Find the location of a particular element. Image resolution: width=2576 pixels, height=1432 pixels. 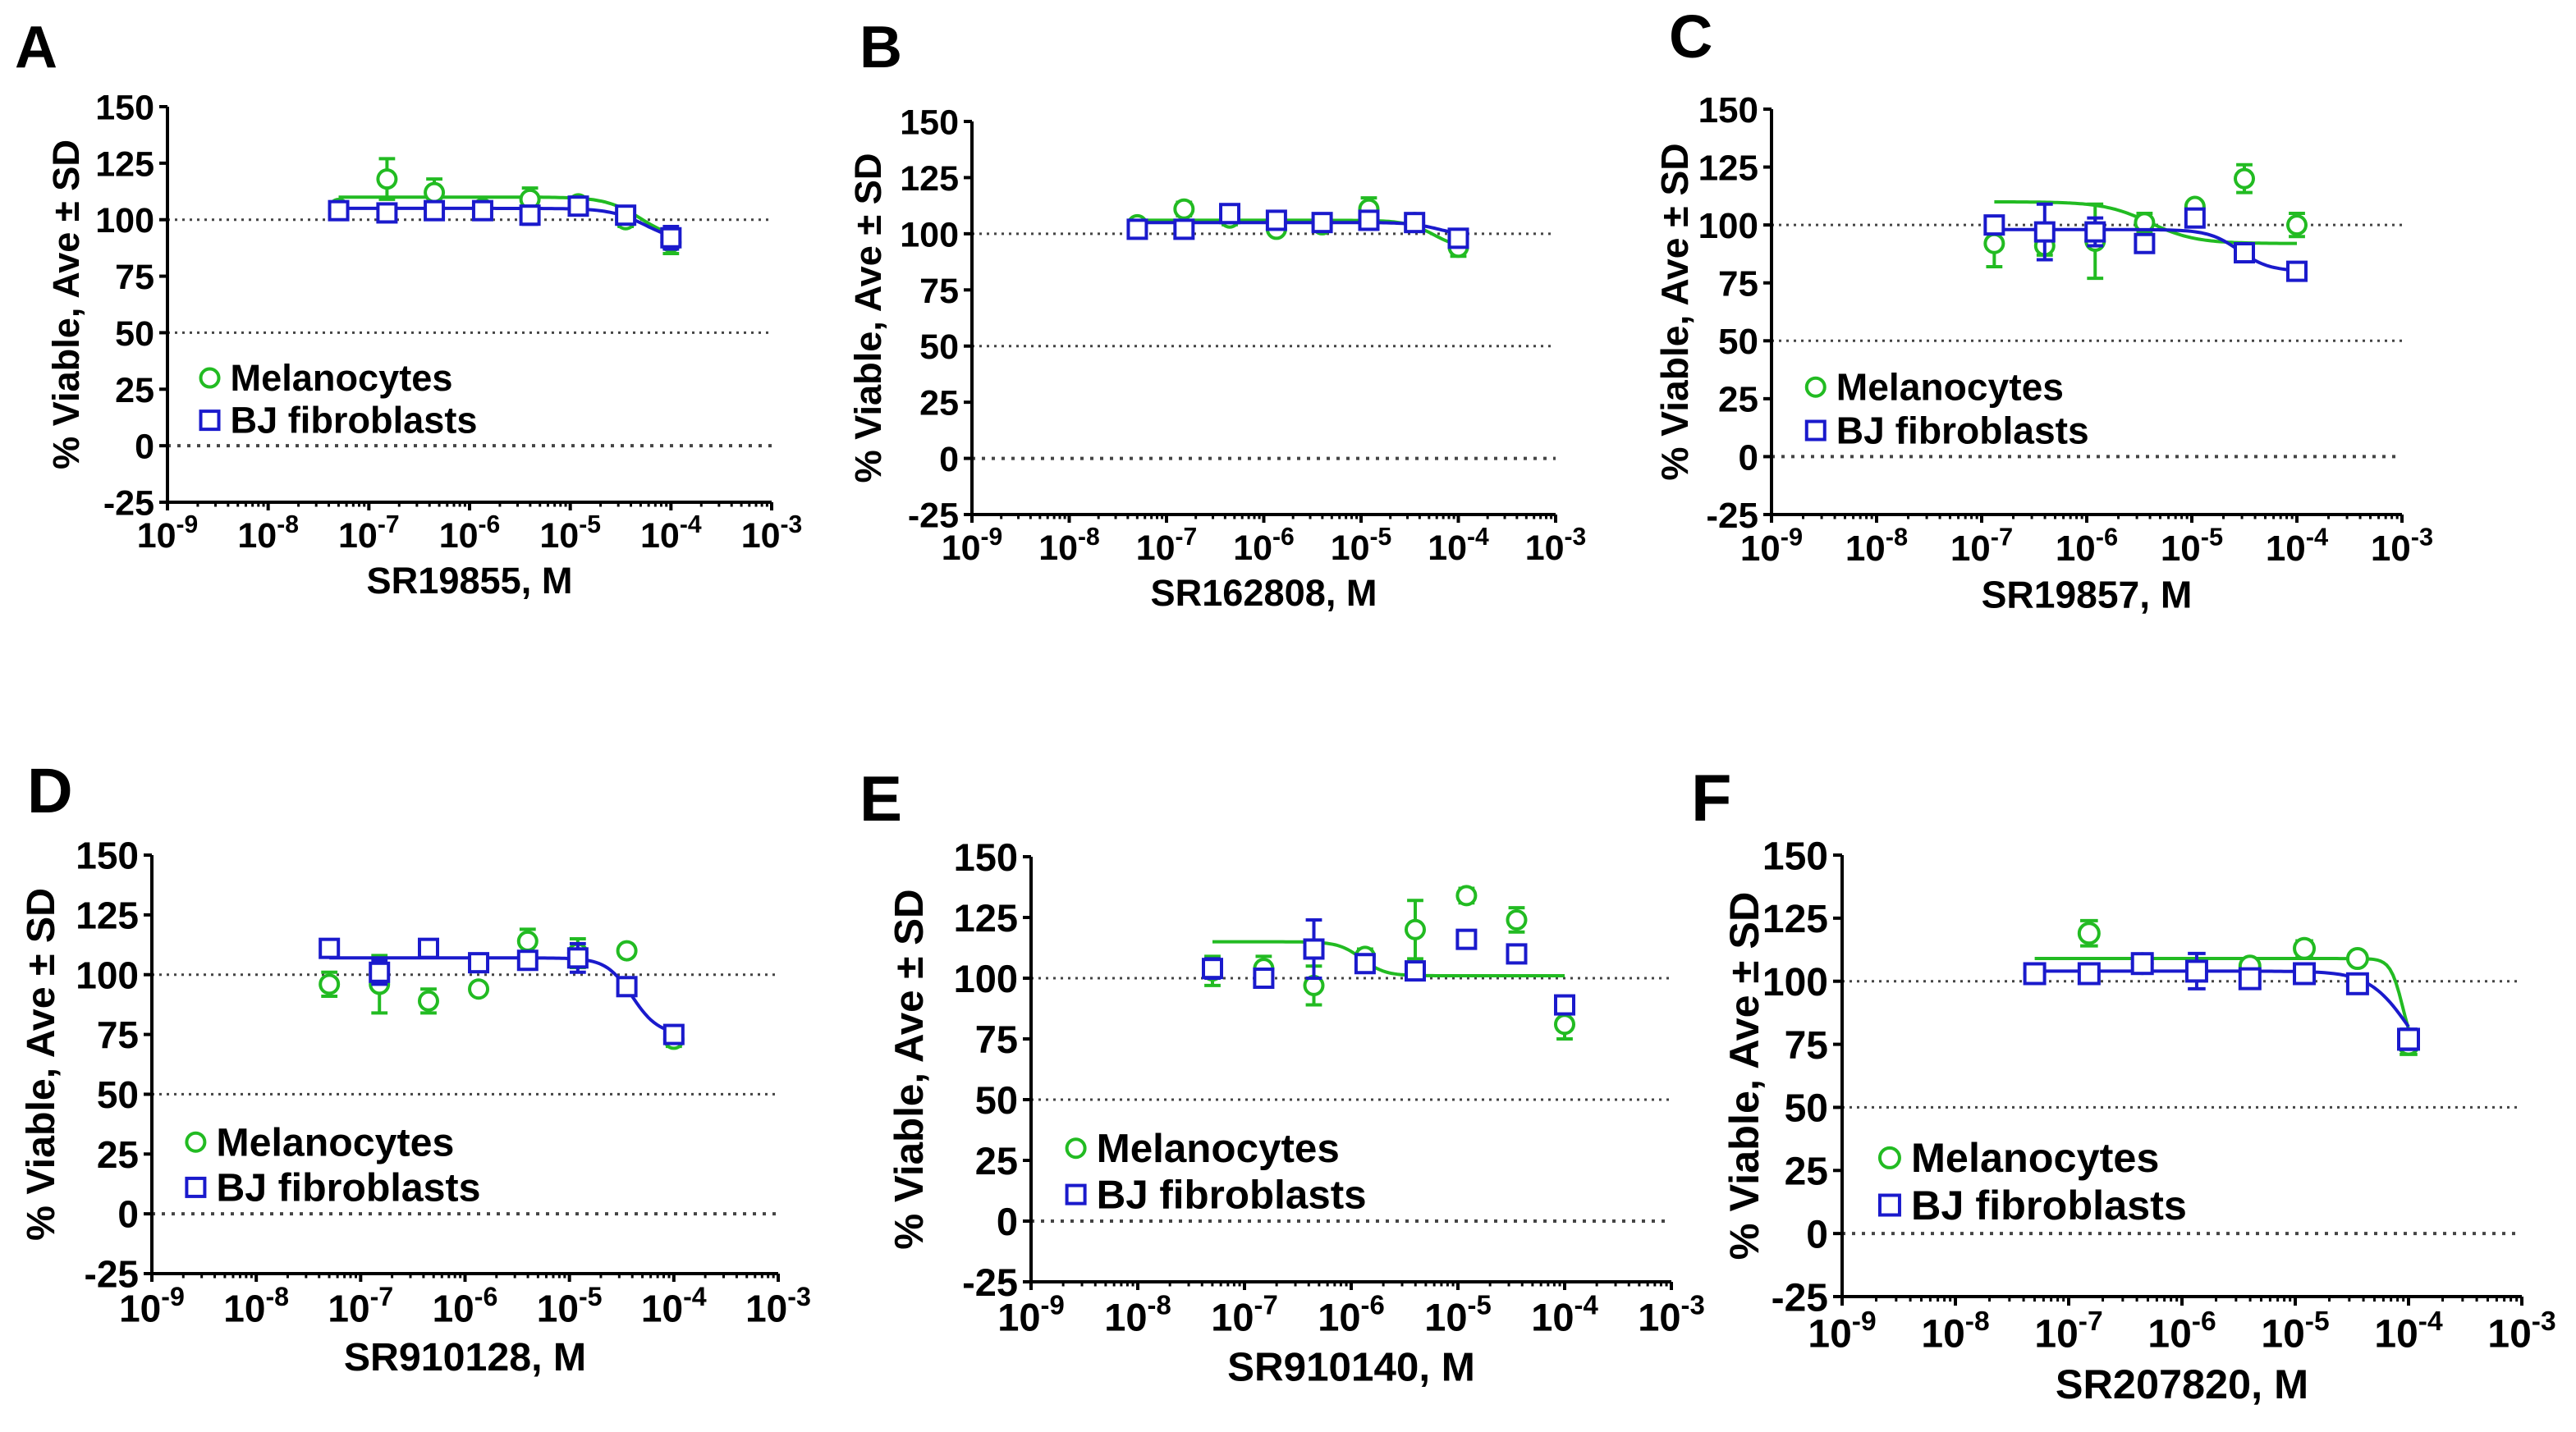

x-axis-title: SR19857, M is located at coordinates (2087, 594).